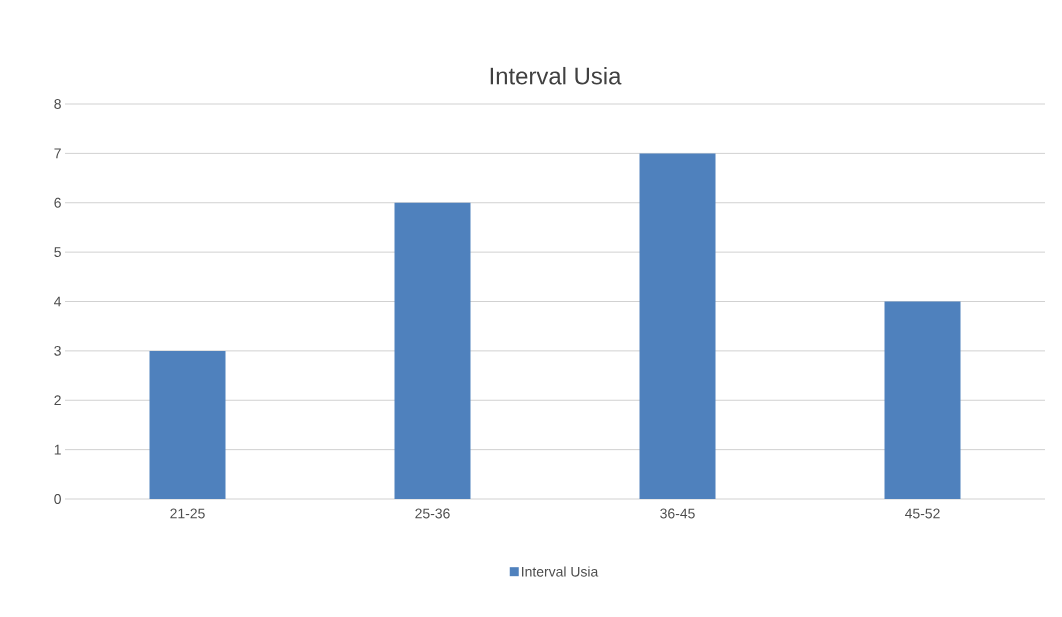 The image size is (1062, 617). What do you see at coordinates (556, 75) in the screenshot?
I see `chart-title: Interval Usia` at bounding box center [556, 75].